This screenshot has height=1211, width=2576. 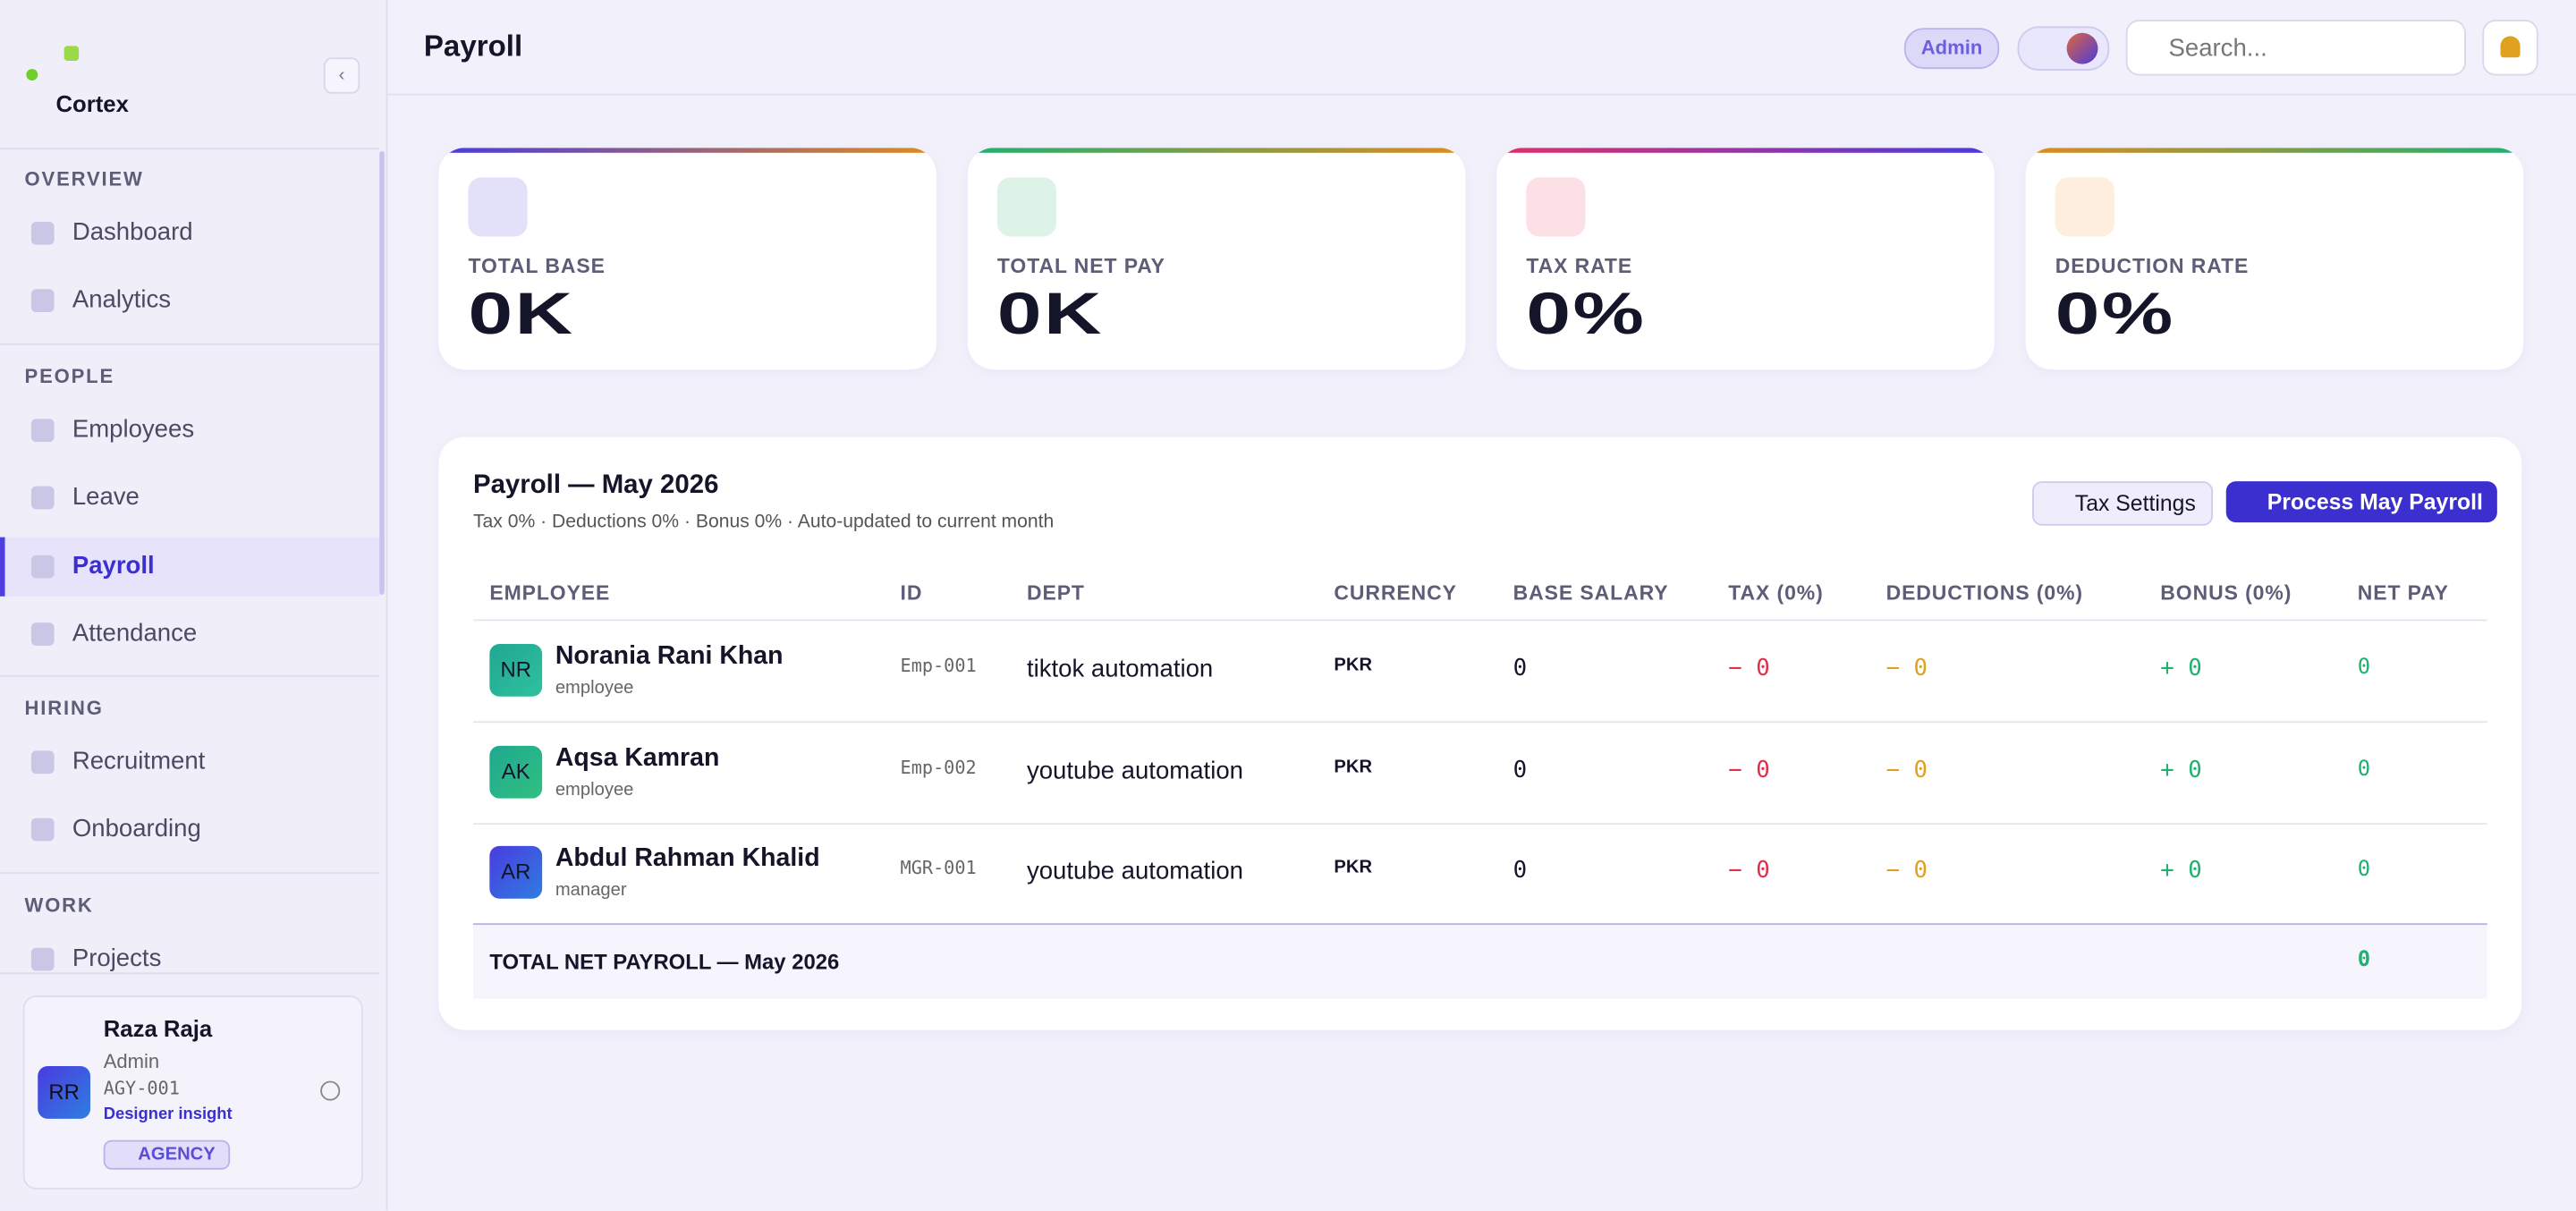 I want to click on user-insight: Designer insight, so click(x=168, y=1114).